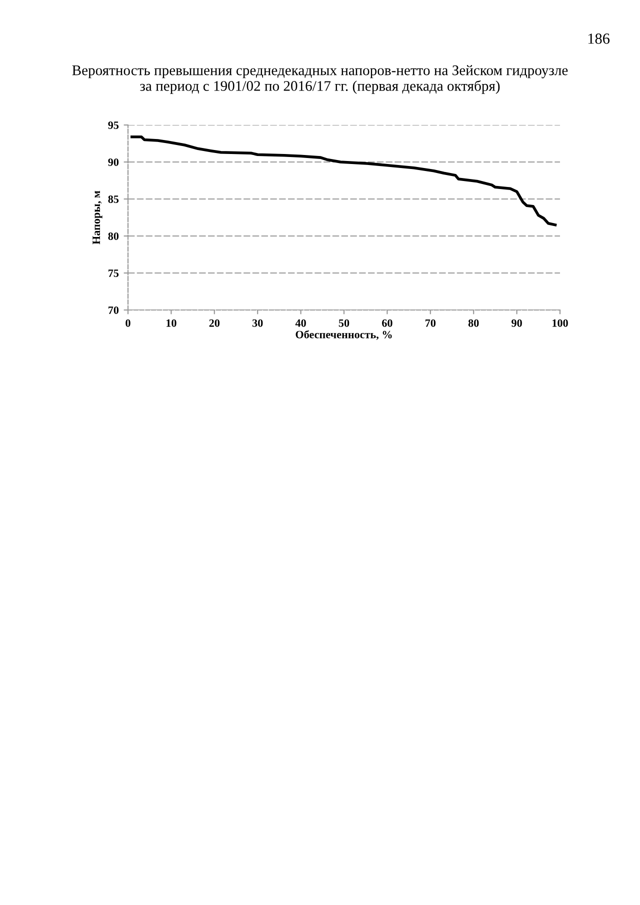 This screenshot has height=905, width=640. Describe the element at coordinates (560, 323) in the screenshot. I see `x-tick-label: 100` at that location.